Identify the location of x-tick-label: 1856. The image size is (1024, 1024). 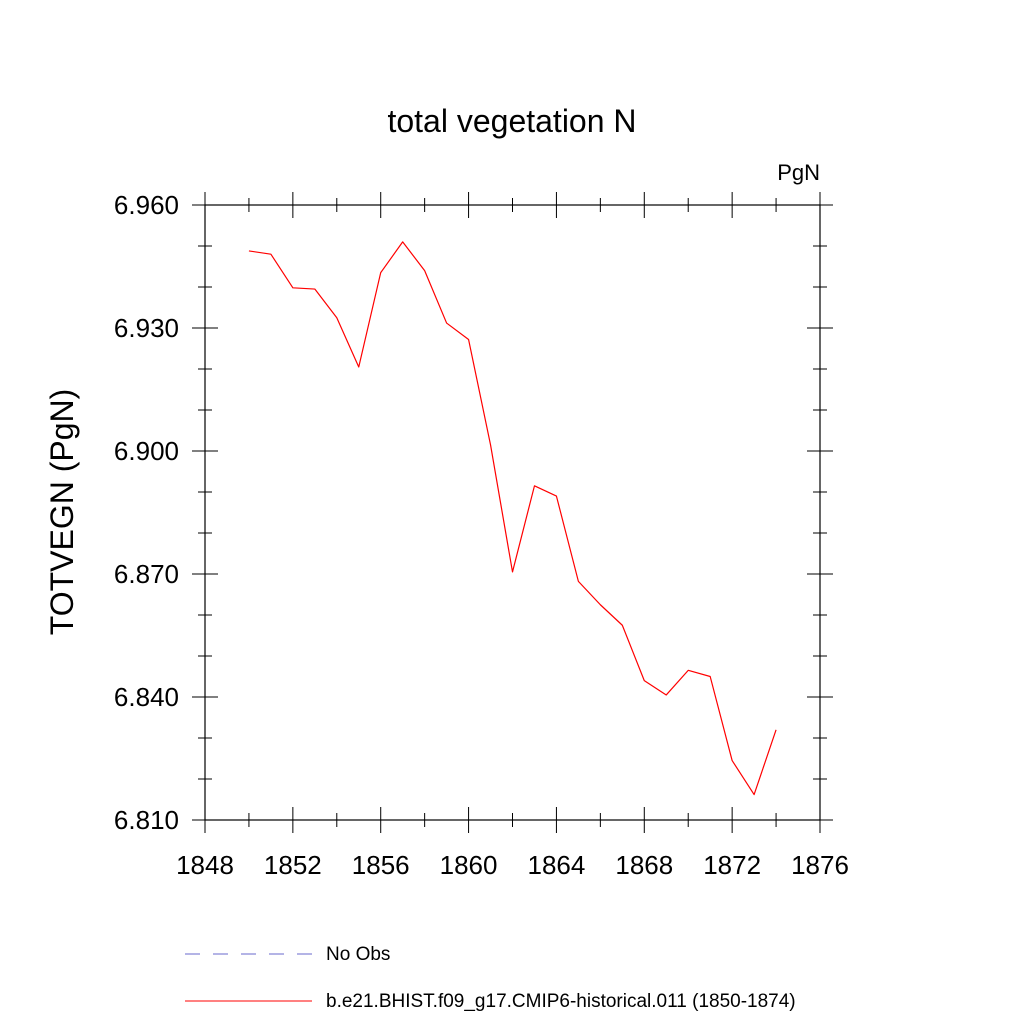
(381, 865).